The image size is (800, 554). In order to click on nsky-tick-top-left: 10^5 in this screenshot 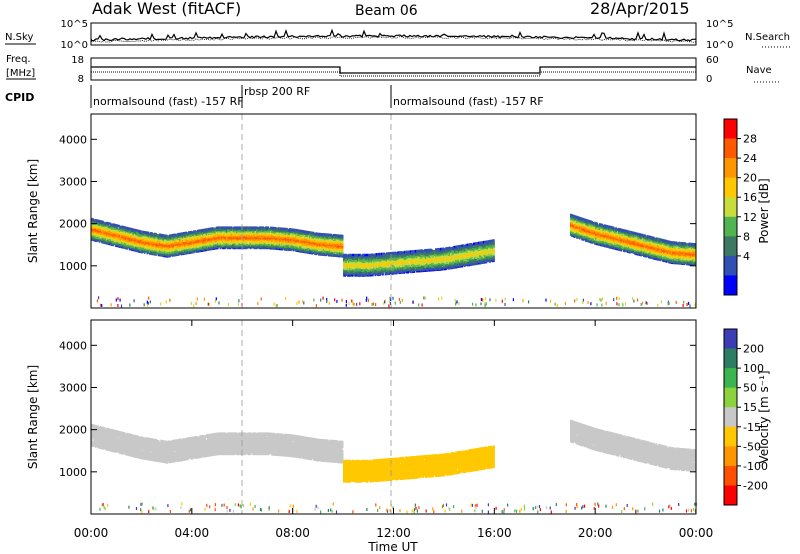, I will do `click(74, 24)`.